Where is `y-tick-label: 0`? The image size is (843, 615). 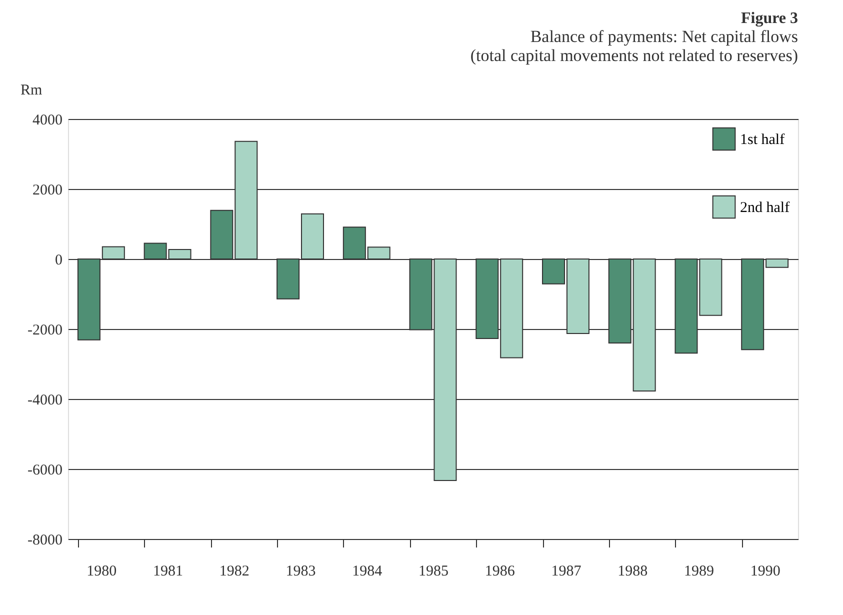 y-tick-label: 0 is located at coordinates (58, 260).